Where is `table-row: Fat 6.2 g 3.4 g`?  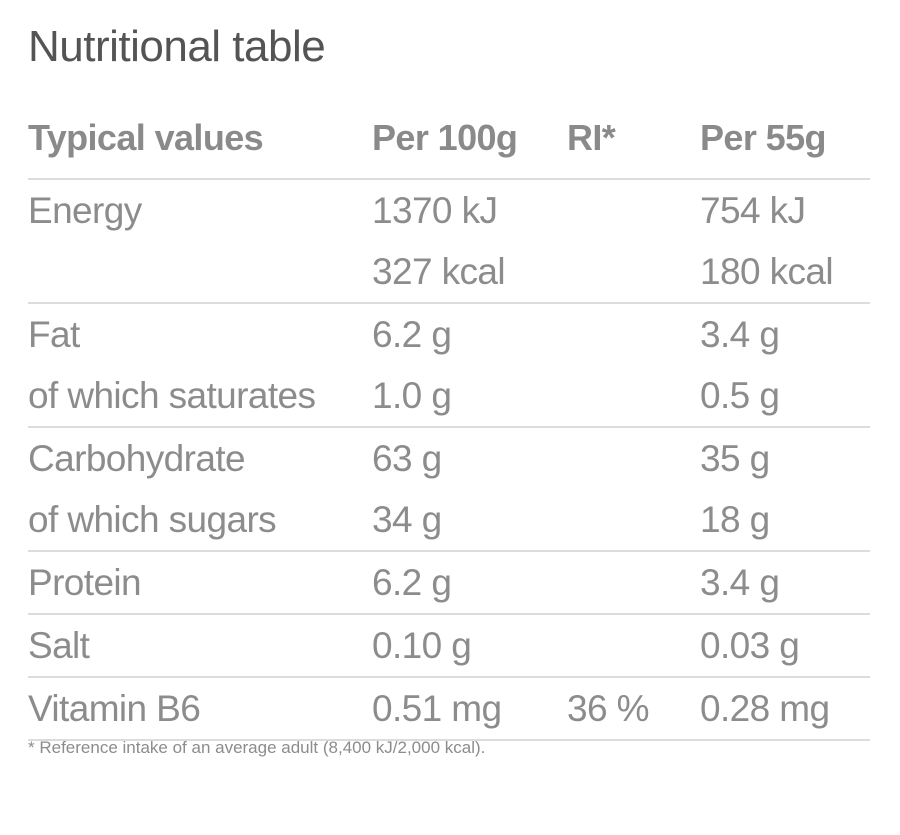 table-row: Fat 6.2 g 3.4 g is located at coordinates (449, 334).